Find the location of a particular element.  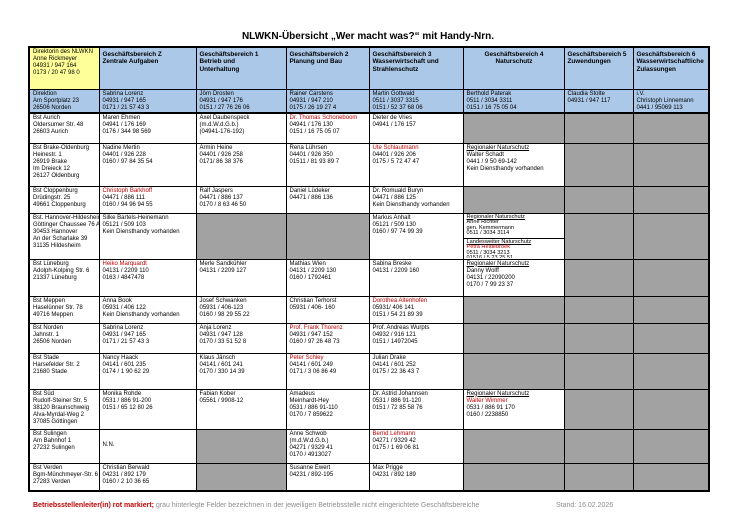

text-line: Rainer Carstens is located at coordinates (311, 93).